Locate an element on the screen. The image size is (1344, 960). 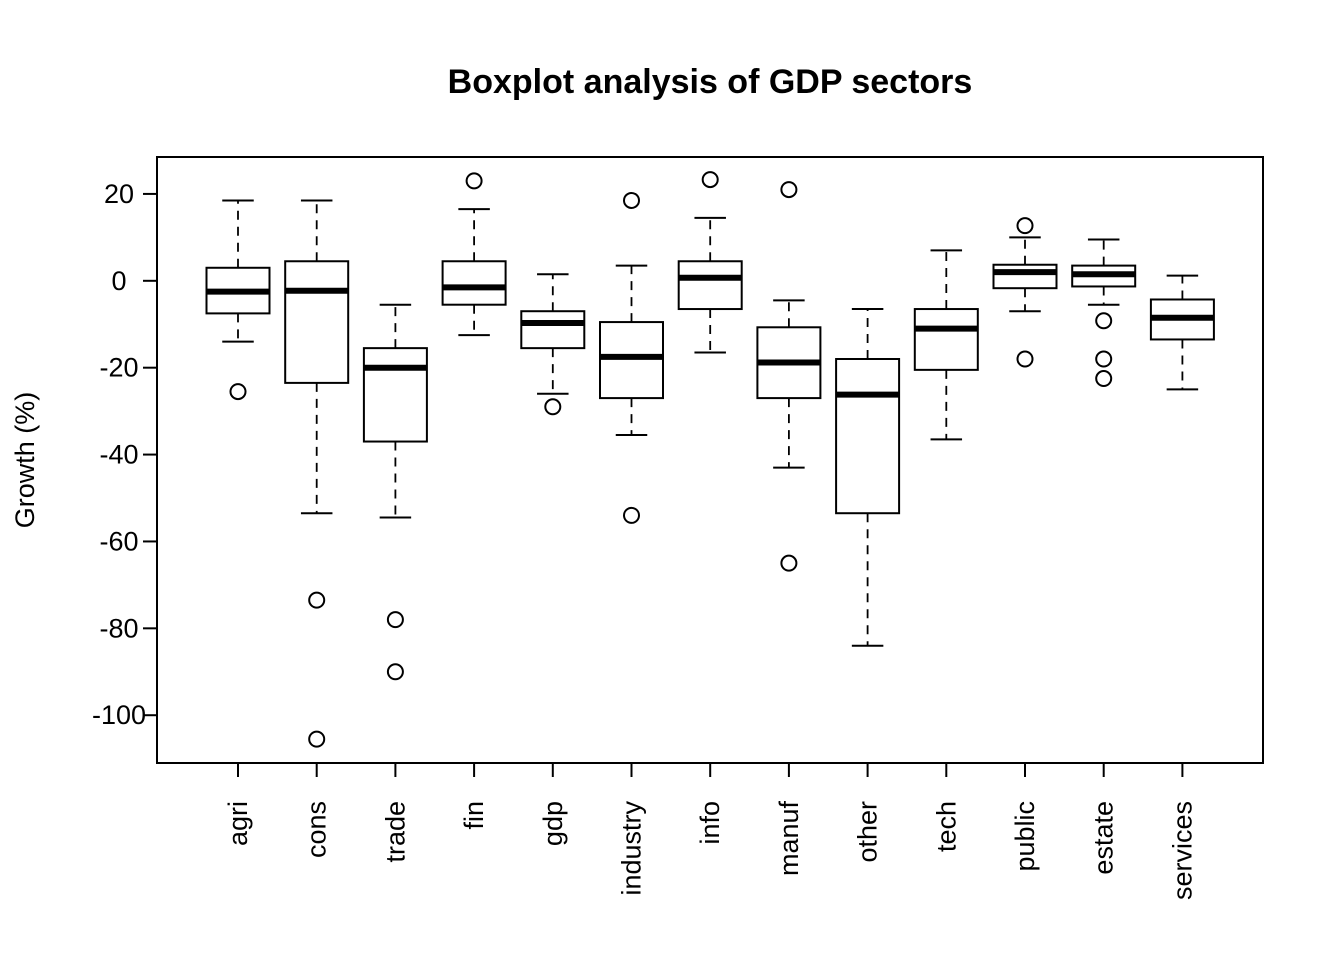
y-tick-label: -80 is located at coordinates (118, 628).